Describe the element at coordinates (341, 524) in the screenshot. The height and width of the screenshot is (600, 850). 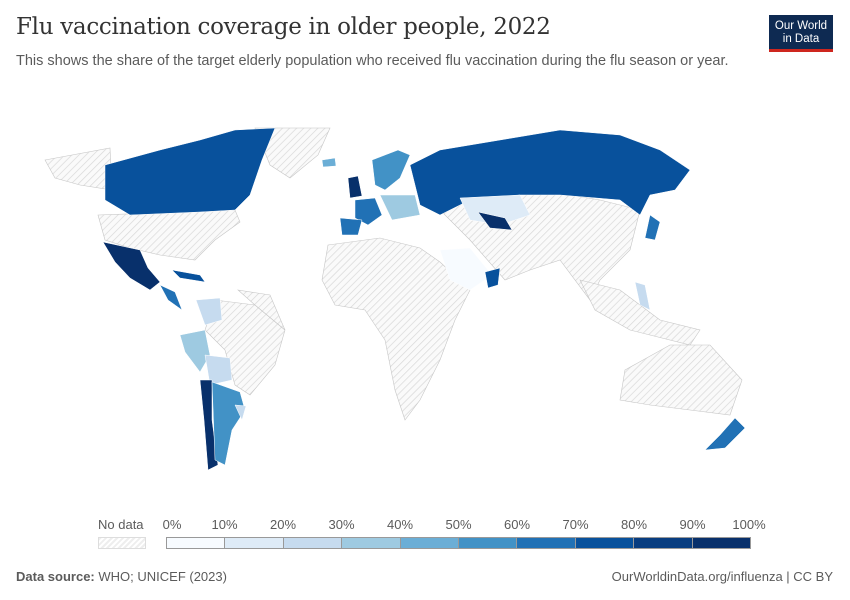
I see `legend-tick: 30%` at that location.